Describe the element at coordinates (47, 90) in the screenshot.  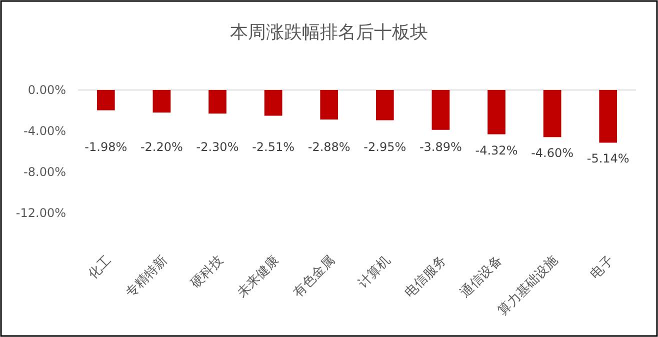
I see `y-tick-label: 0.00%` at that location.